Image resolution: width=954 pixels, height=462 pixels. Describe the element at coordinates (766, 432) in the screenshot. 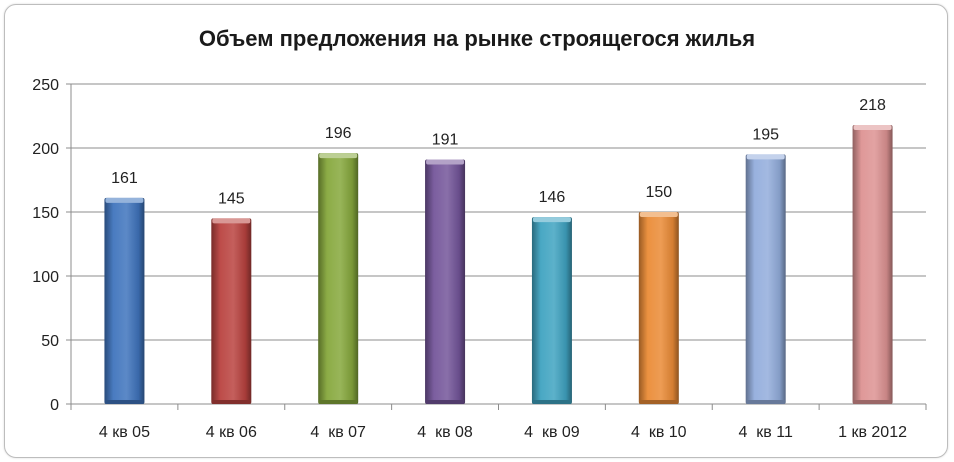

I see `x-tick-label: 4 кв 11` at that location.